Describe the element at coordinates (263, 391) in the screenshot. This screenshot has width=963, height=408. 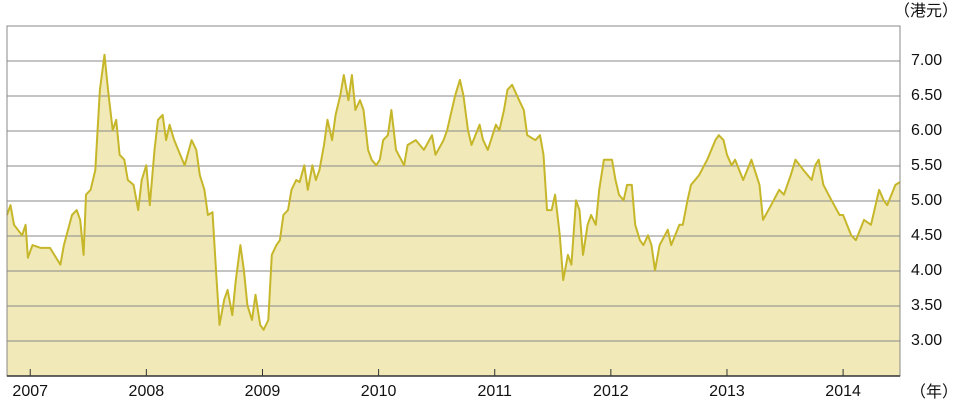
I see `x-tick-label: 2009` at that location.